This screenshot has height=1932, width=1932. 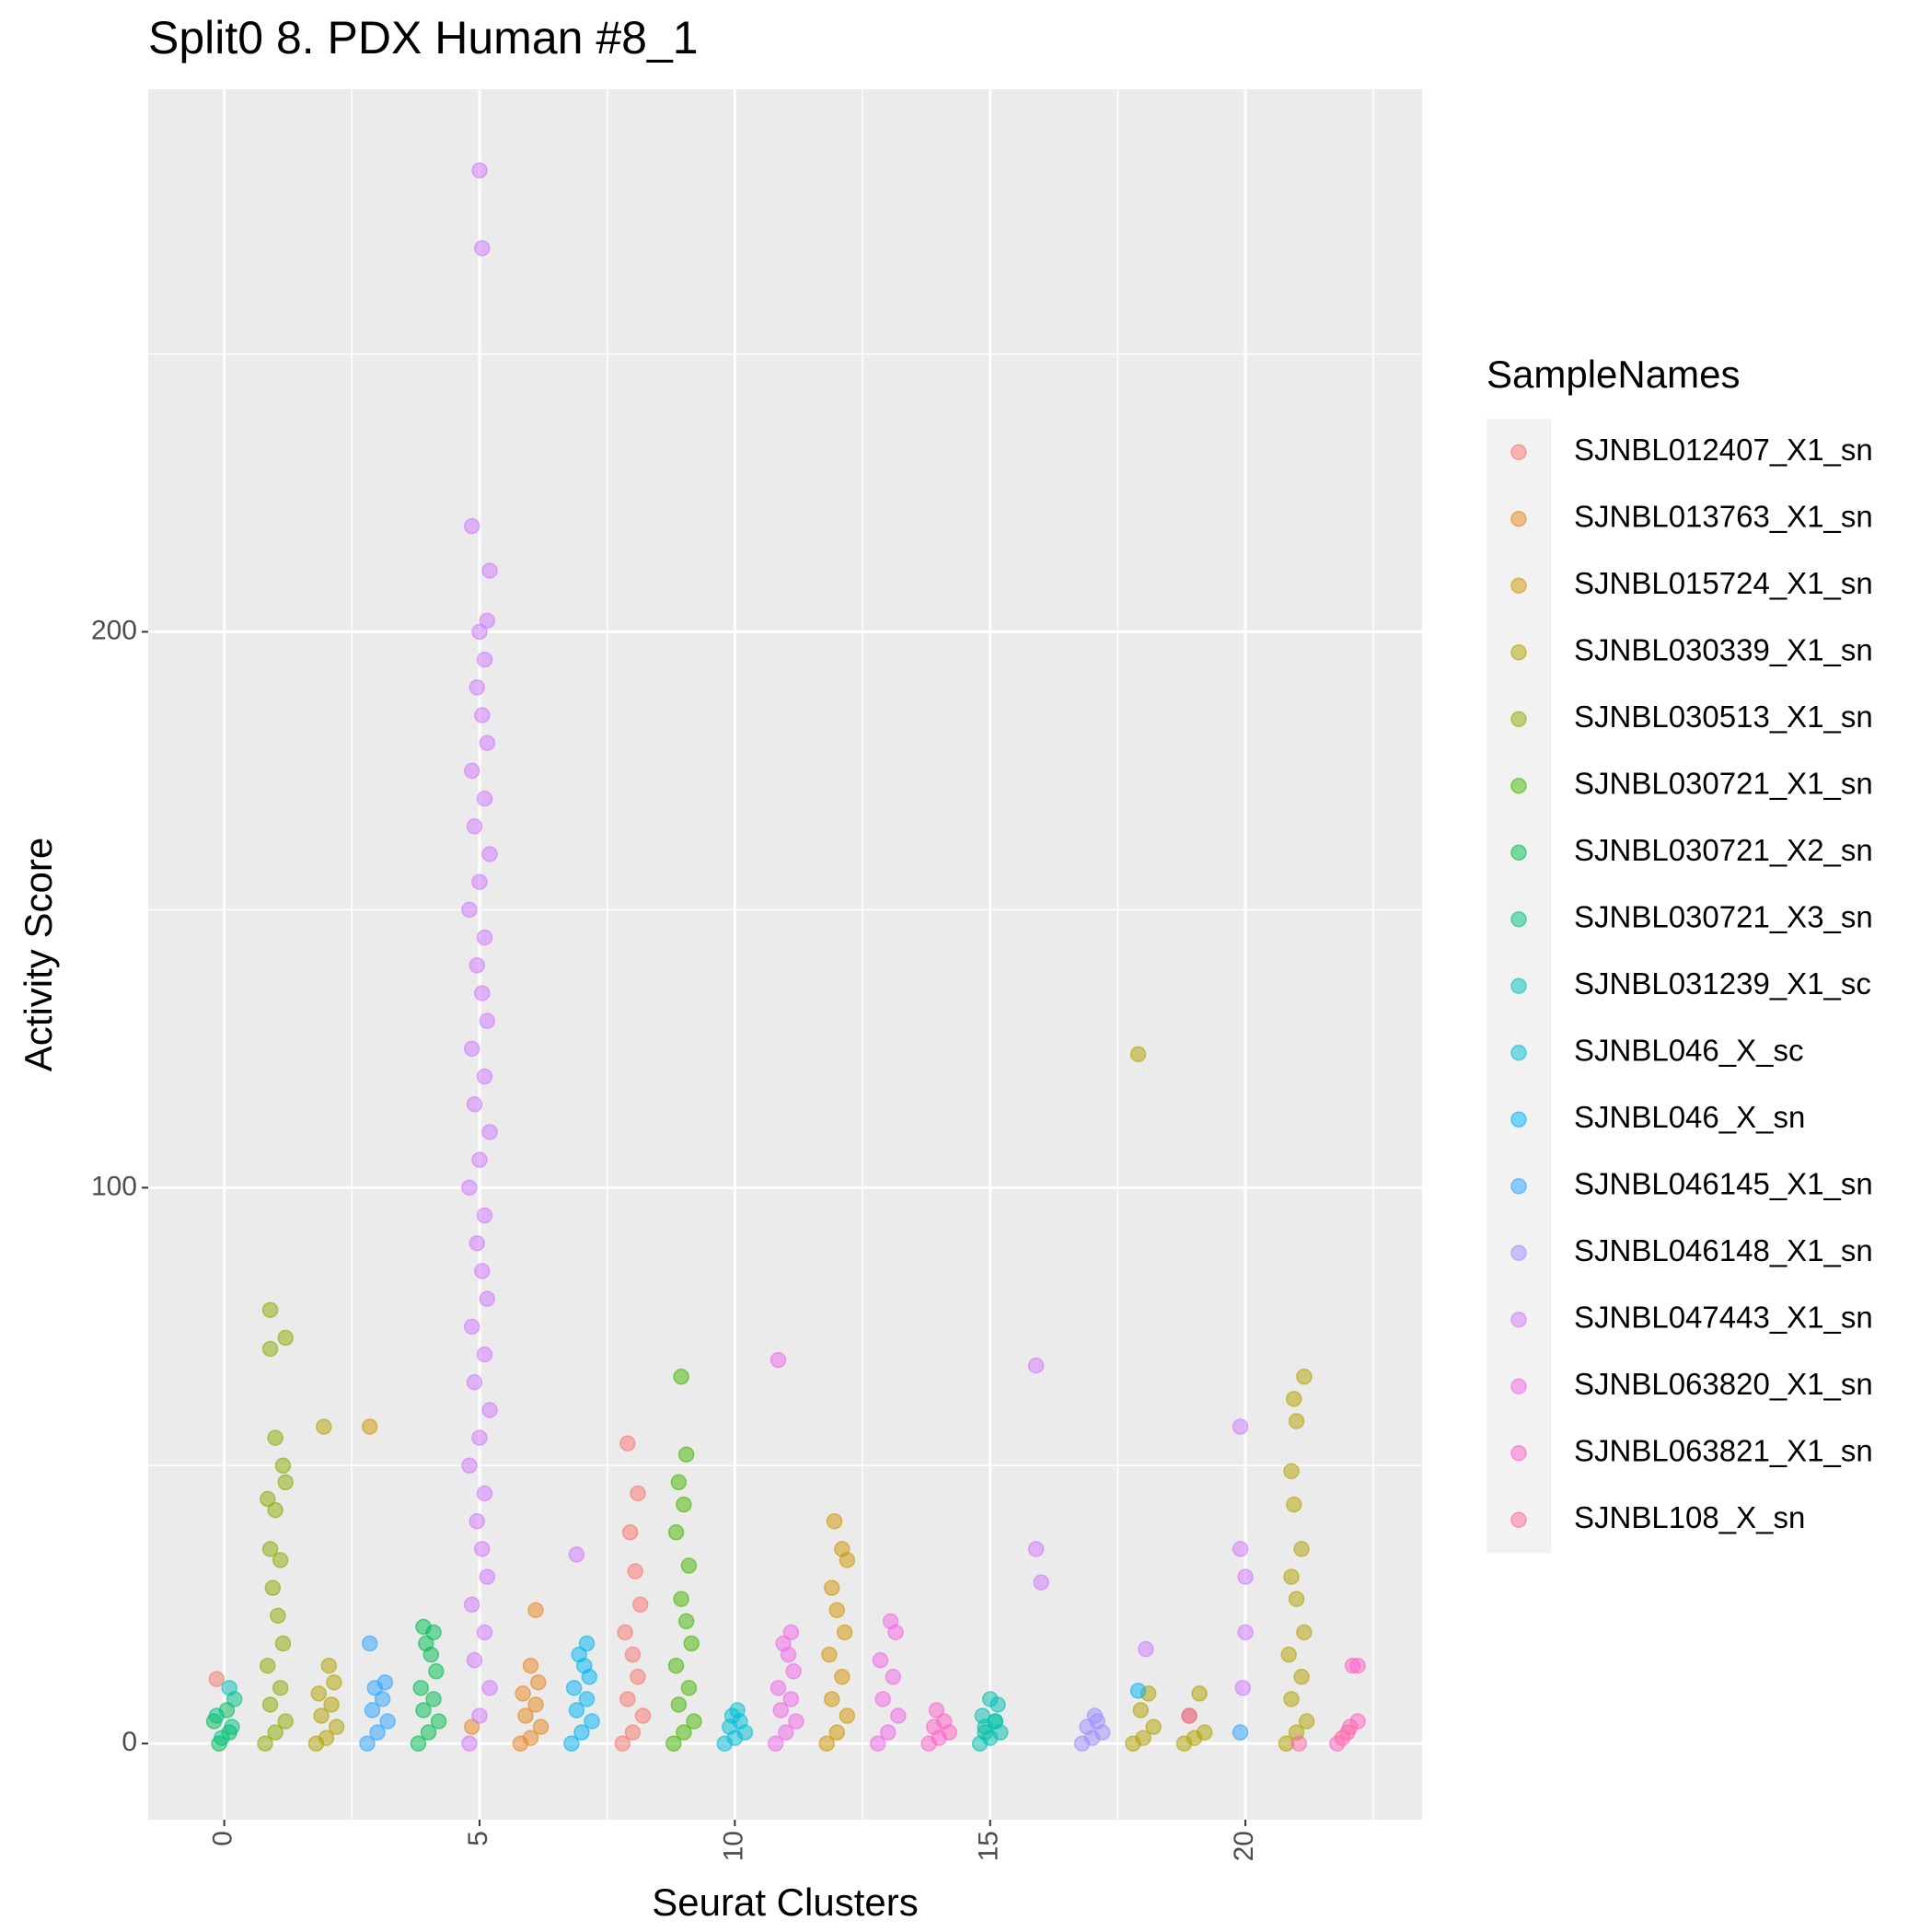 What do you see at coordinates (1724, 450) in the screenshot?
I see `legend-label: SJNBL012407_X1_sn` at bounding box center [1724, 450].